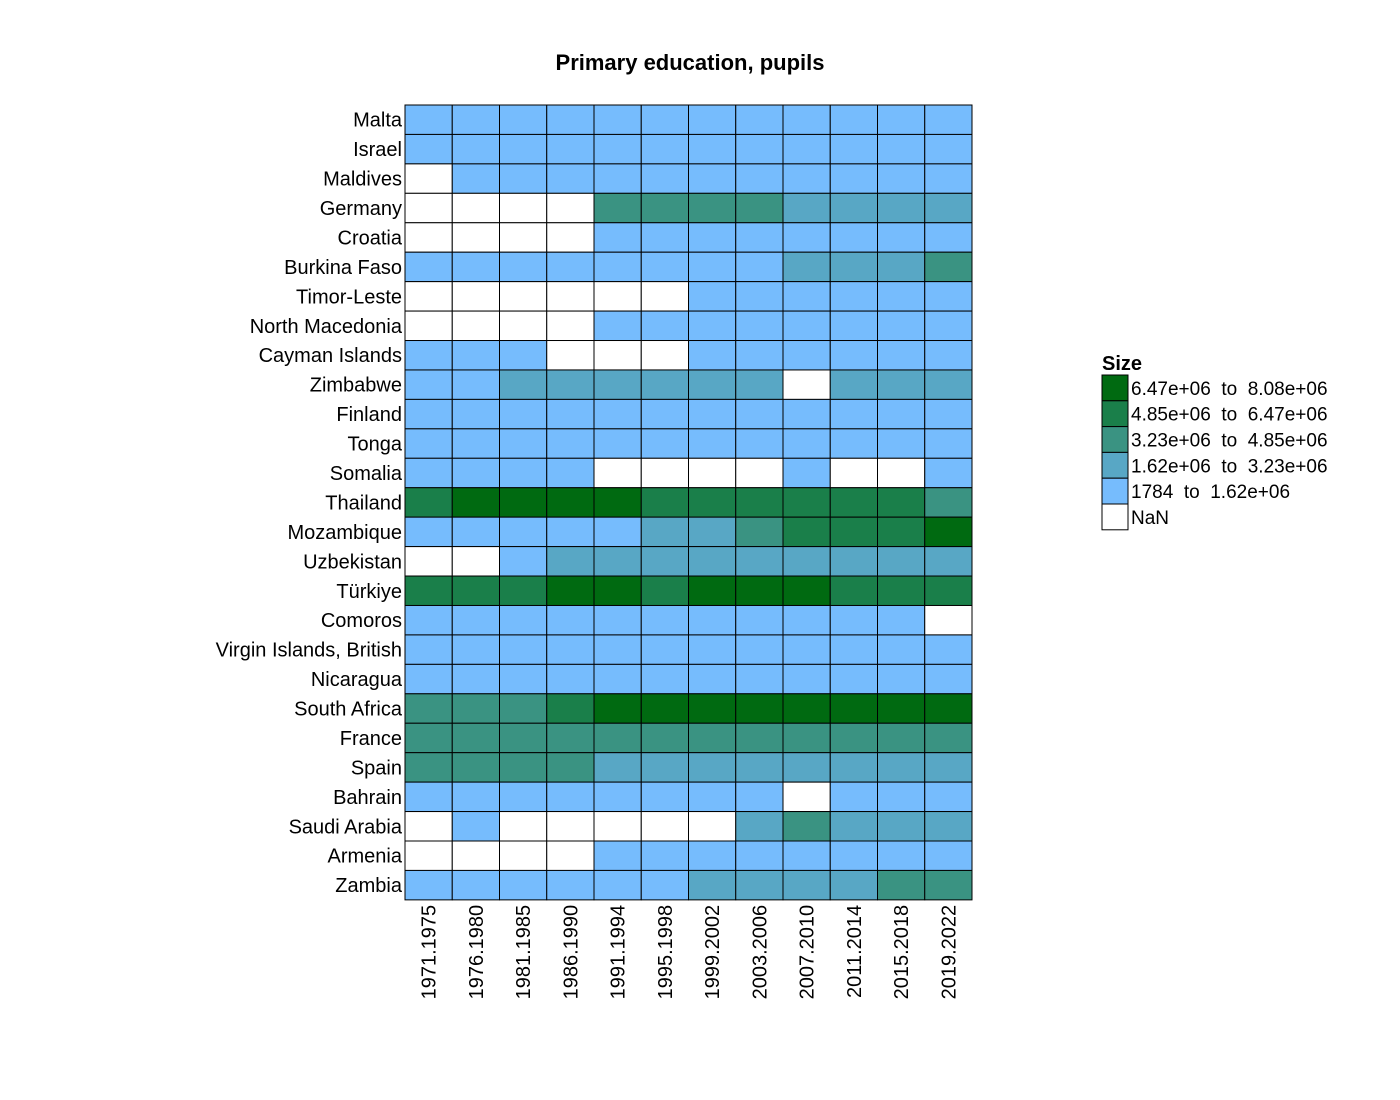 The image size is (1400, 1100). What do you see at coordinates (363, 503) in the screenshot?
I see `row-label: Thailand` at bounding box center [363, 503].